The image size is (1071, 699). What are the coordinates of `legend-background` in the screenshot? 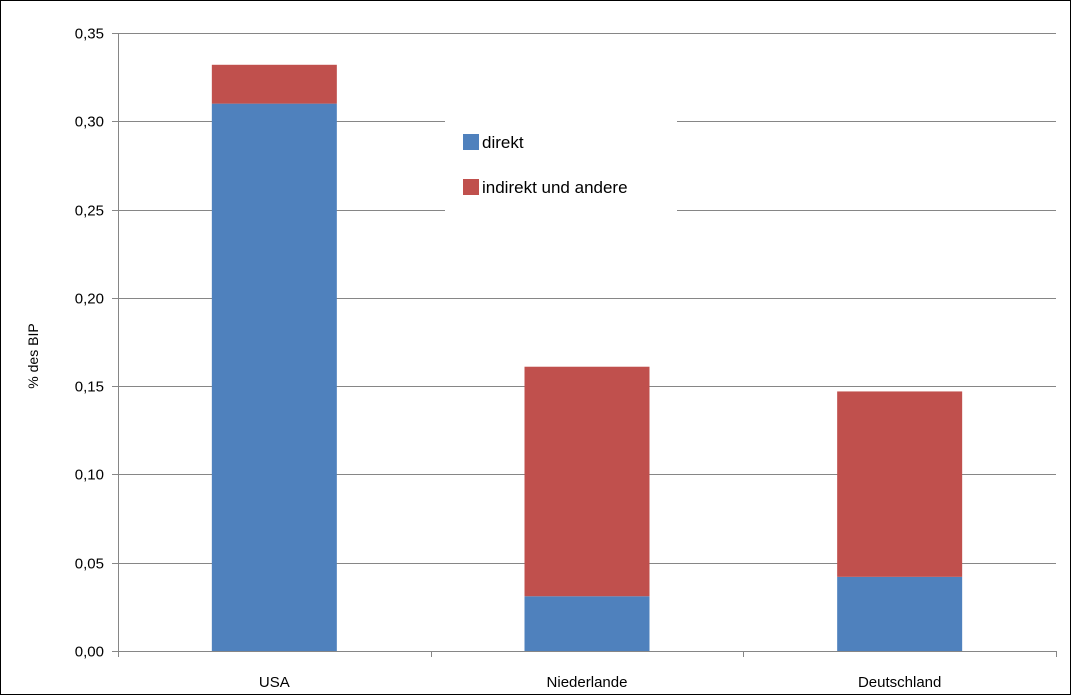 It's located at (561, 165).